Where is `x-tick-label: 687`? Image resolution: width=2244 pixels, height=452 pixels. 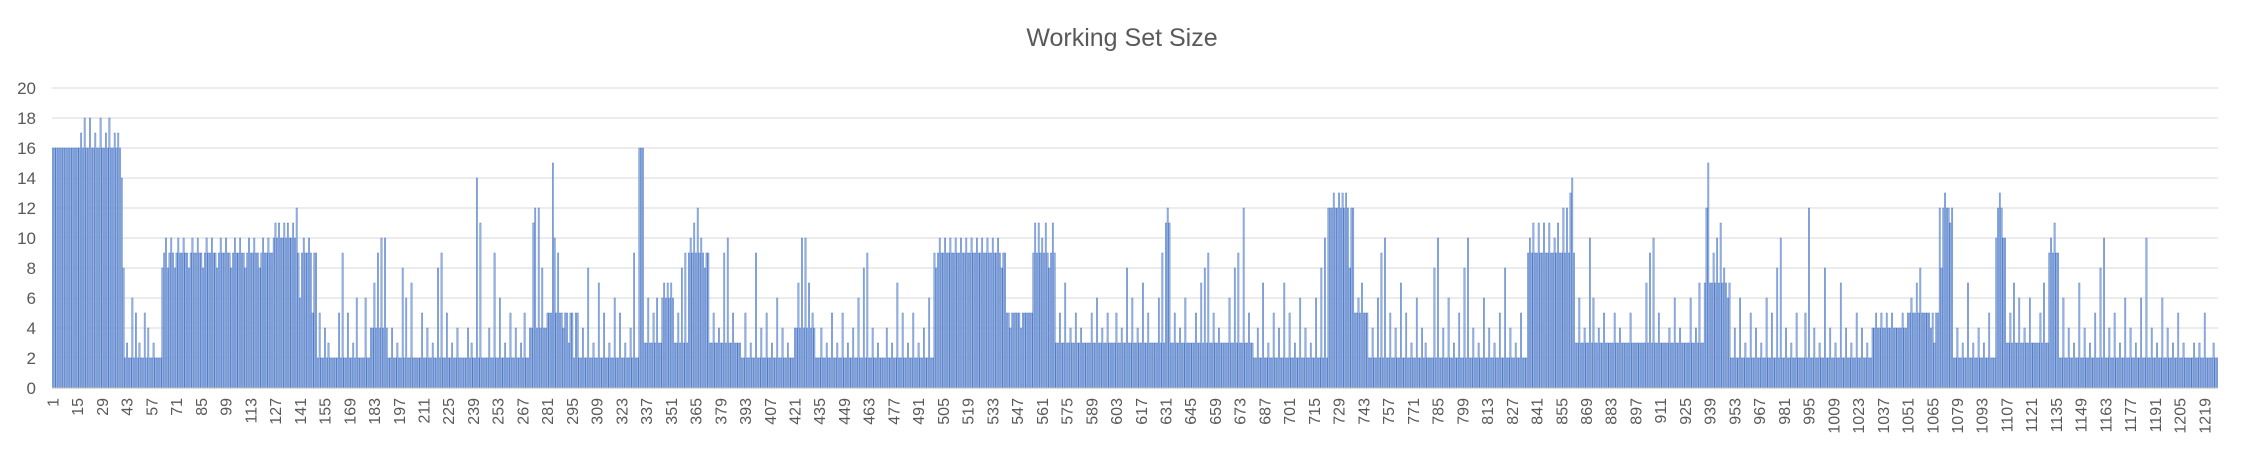
x-tick-label: 687 is located at coordinates (1265, 411).